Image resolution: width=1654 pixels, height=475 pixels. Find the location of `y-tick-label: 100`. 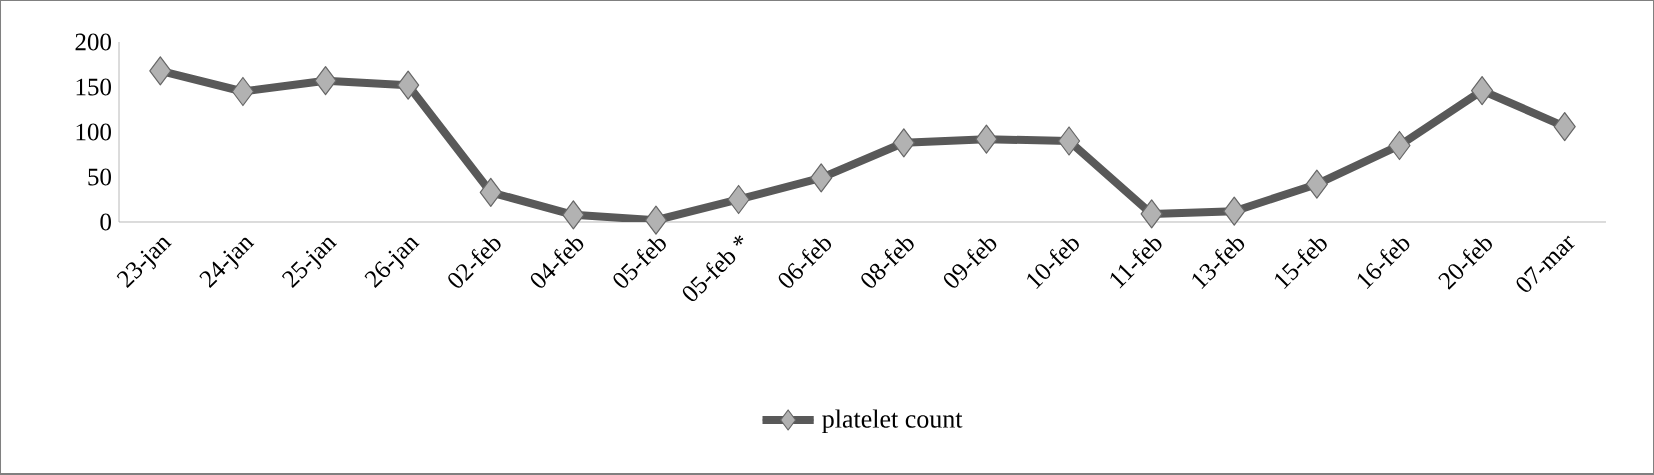

y-tick-label: 100 is located at coordinates (93, 132).